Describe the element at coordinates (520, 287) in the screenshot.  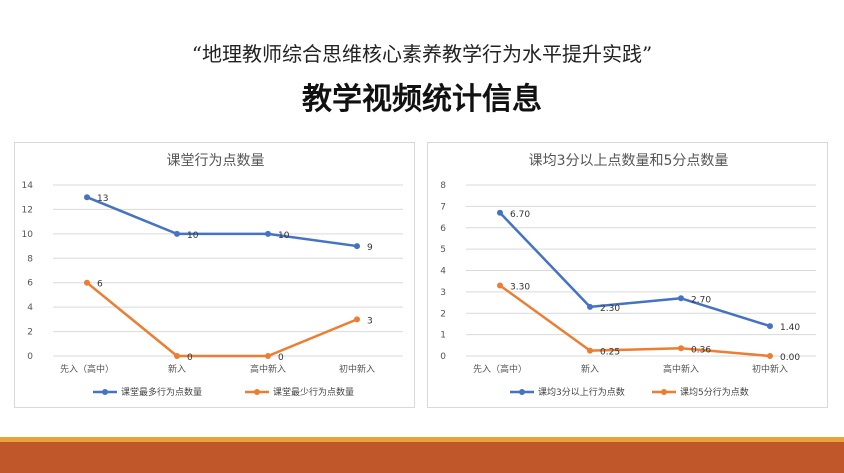
I see `data-label: 3.30` at that location.